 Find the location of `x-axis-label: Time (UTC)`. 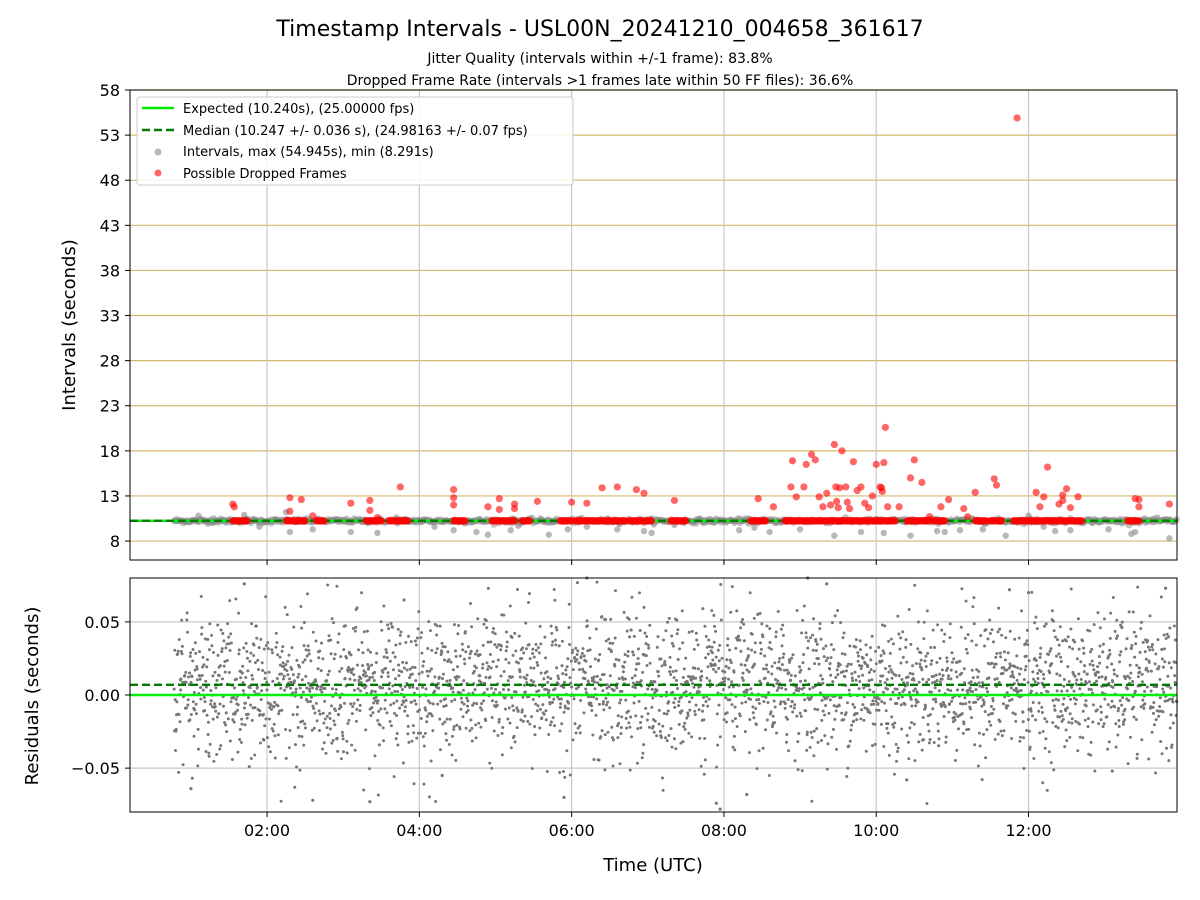

x-axis-label: Time (UTC) is located at coordinates (652, 865).